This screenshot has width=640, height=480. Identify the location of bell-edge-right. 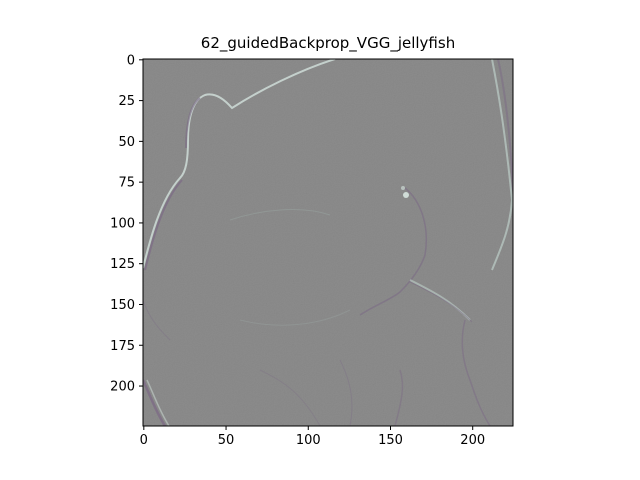
(502, 165).